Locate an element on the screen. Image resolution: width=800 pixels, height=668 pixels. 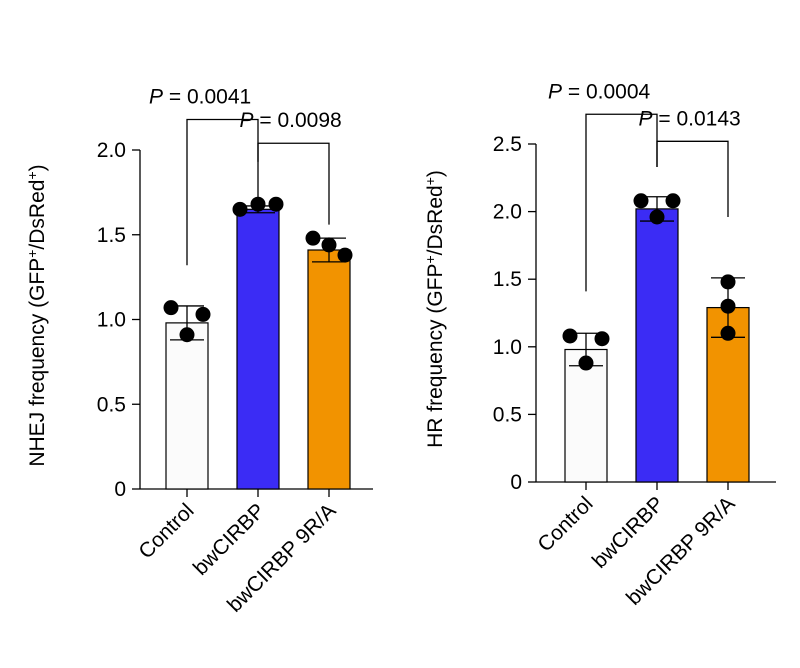
nhej-p-value-label-0: P = 0.0041 is located at coordinates (200, 96).